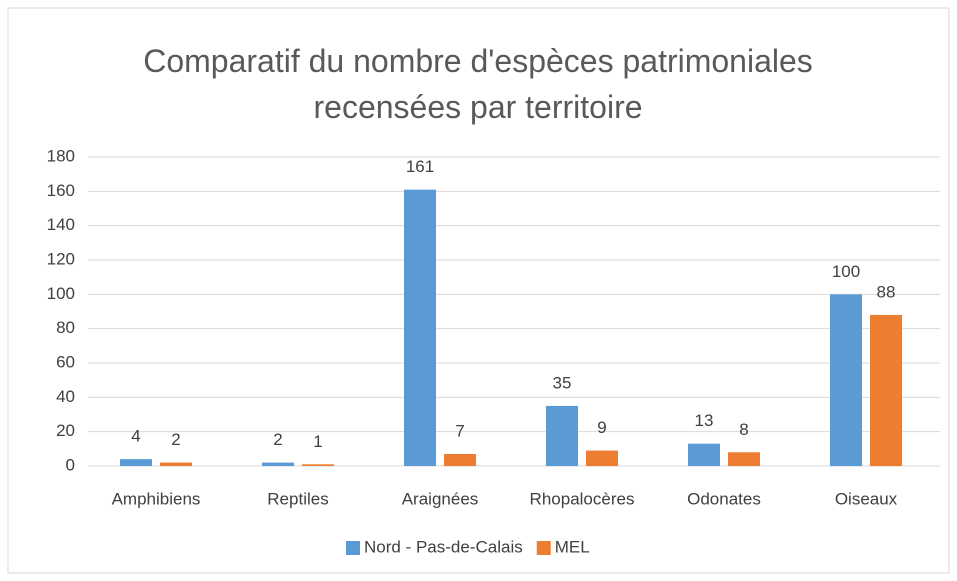 The image size is (957, 581). I want to click on x-tick-label: Oiseaux, so click(866, 498).